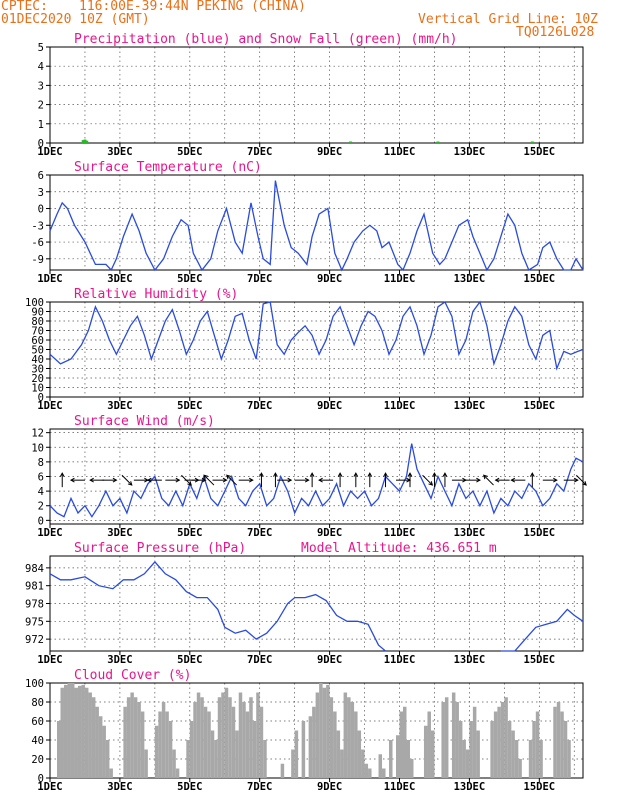 The height and width of the screenshot is (800, 618). Describe the element at coordinates (37, 332) in the screenshot. I see `y-tick-label: 70` at that location.